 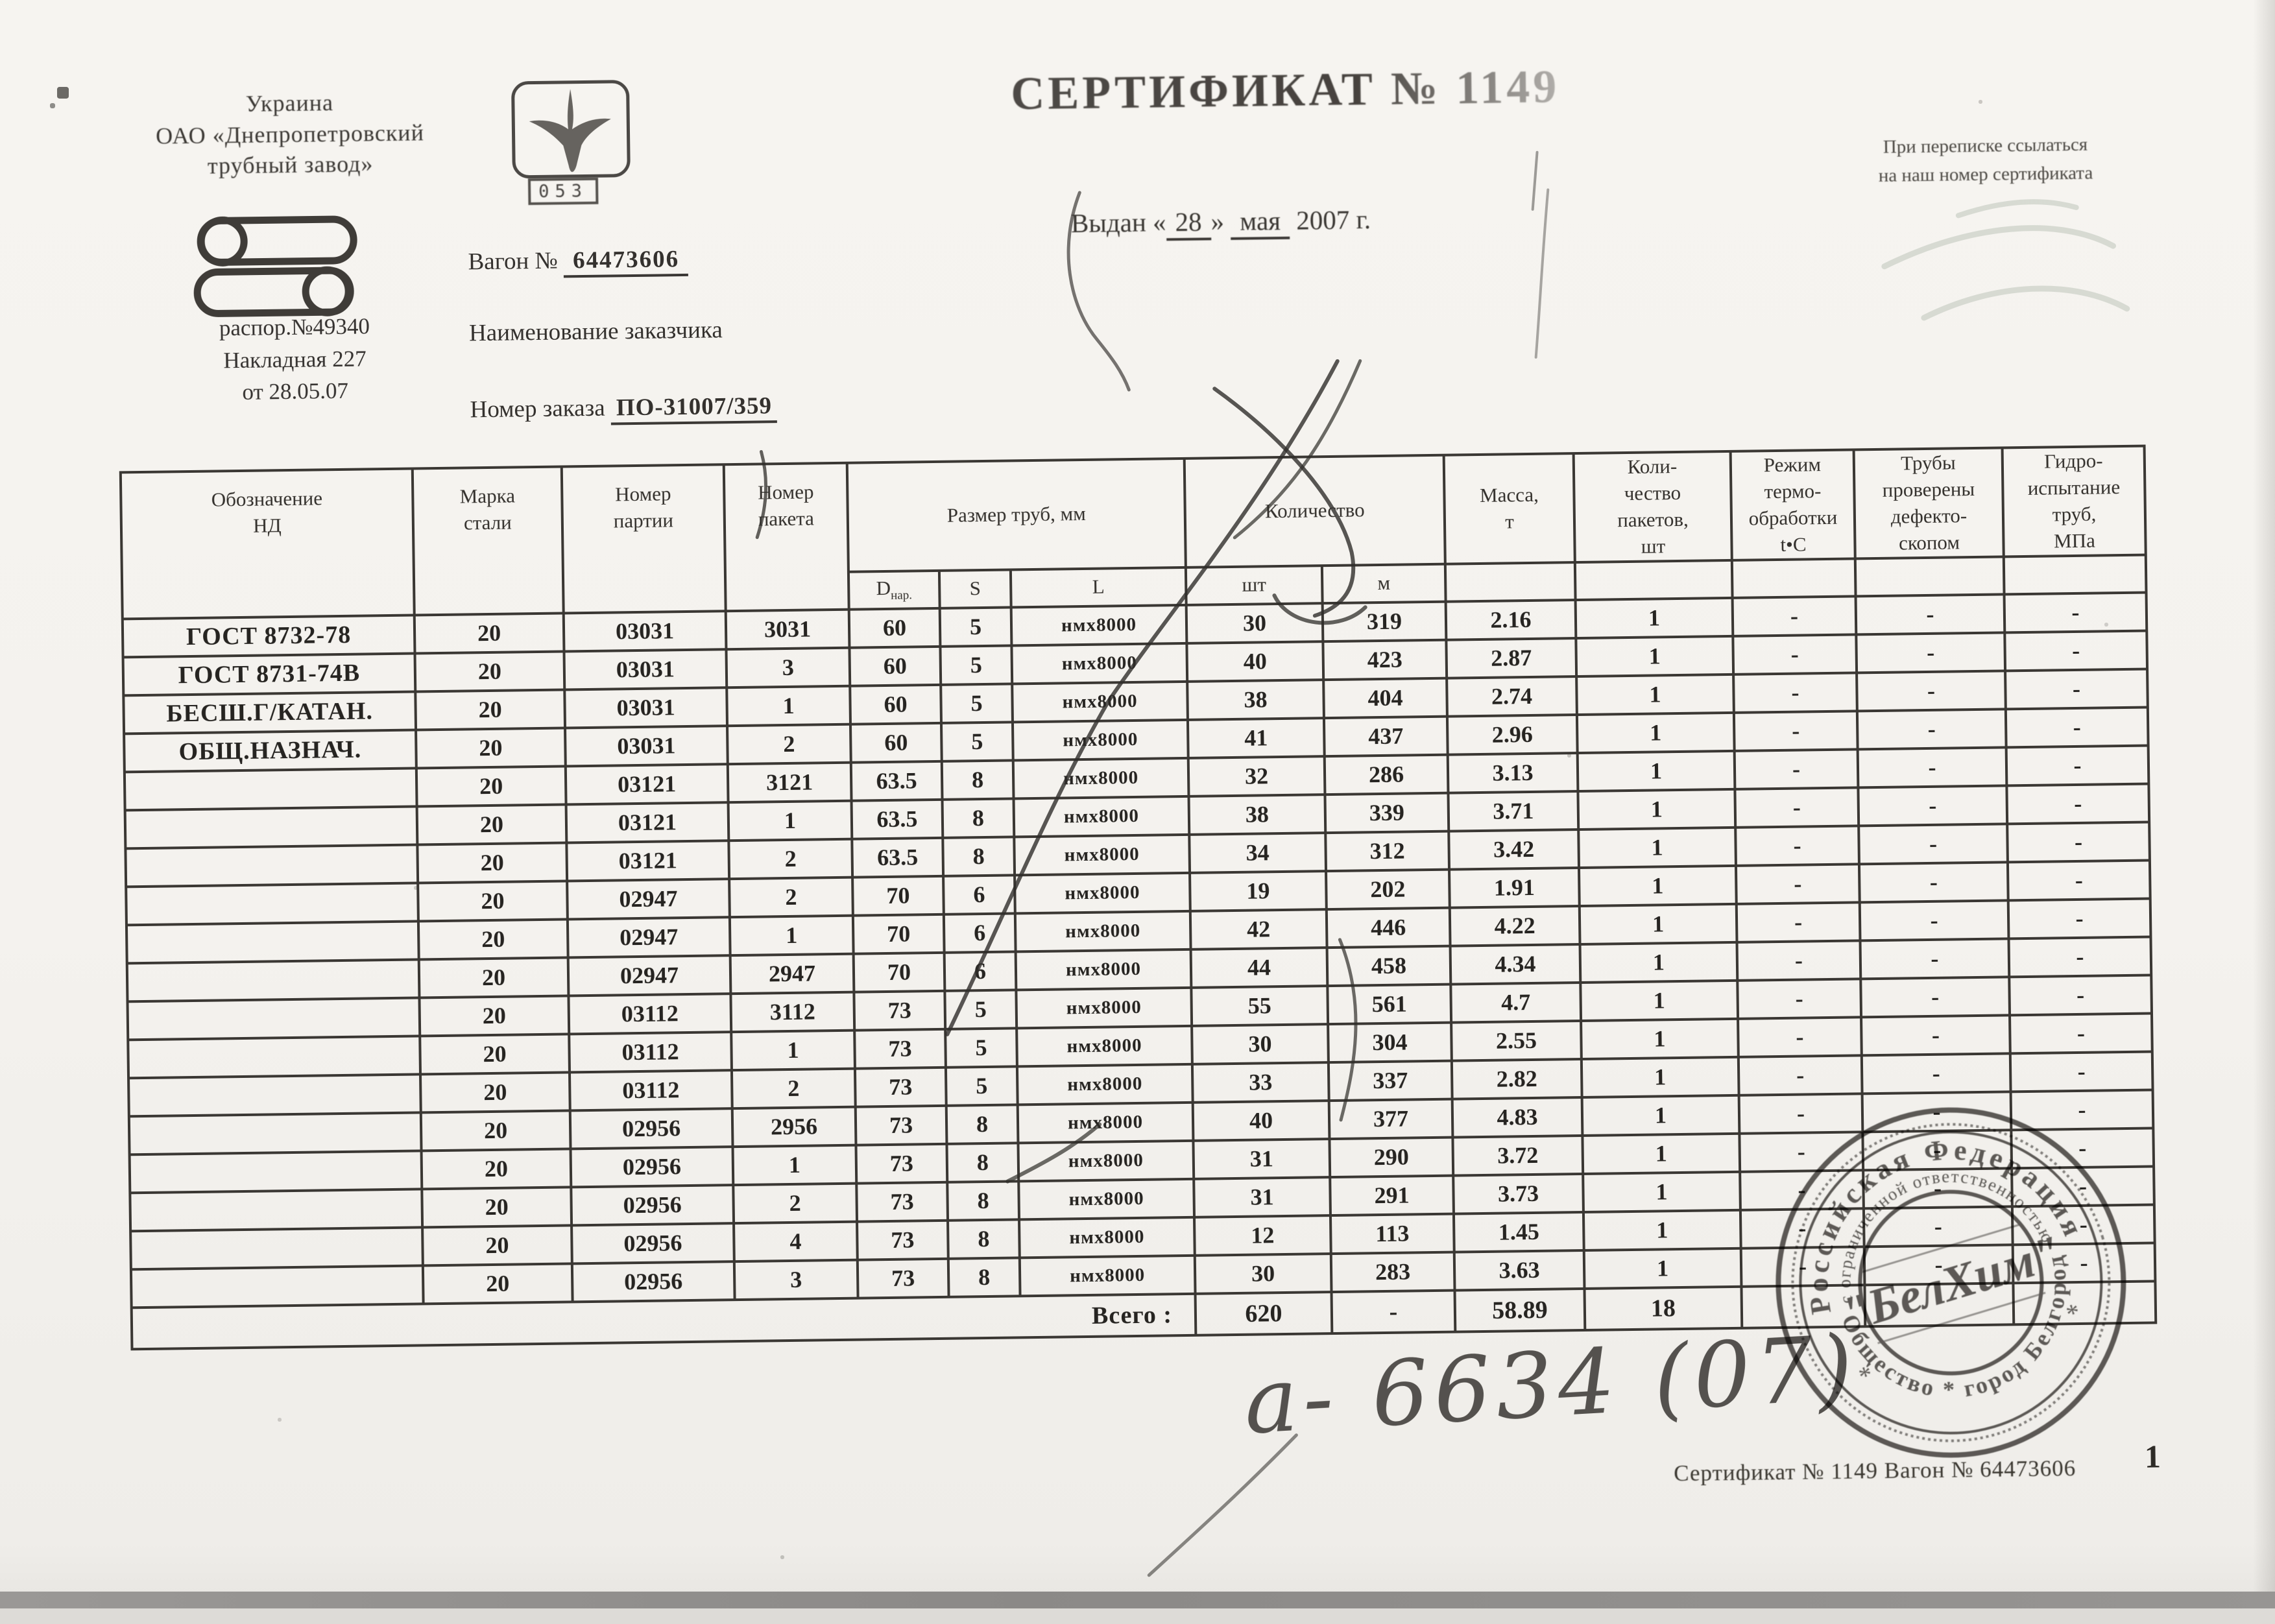 I want to click on totals-meters: -, so click(x=1394, y=1311).